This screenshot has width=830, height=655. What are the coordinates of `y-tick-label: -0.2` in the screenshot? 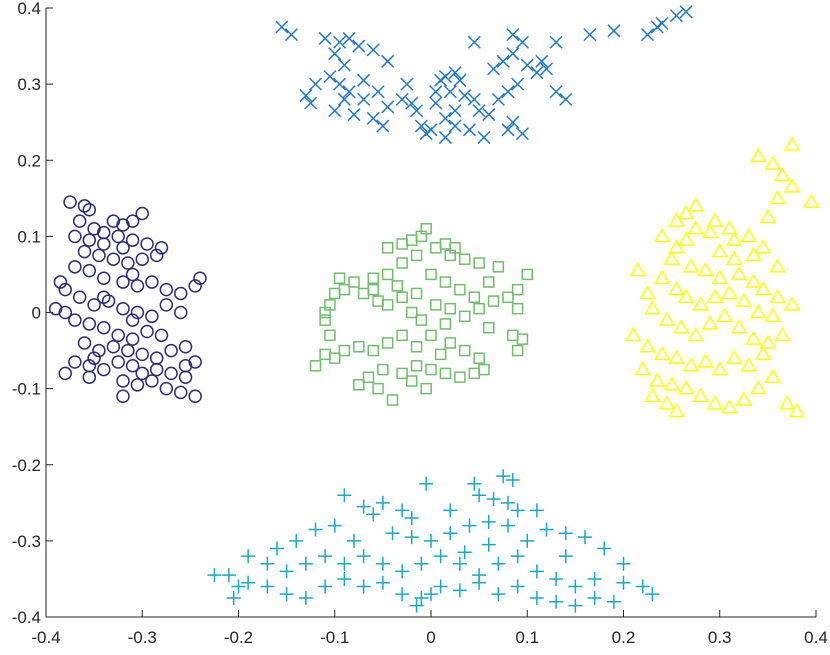 It's located at (26, 465).